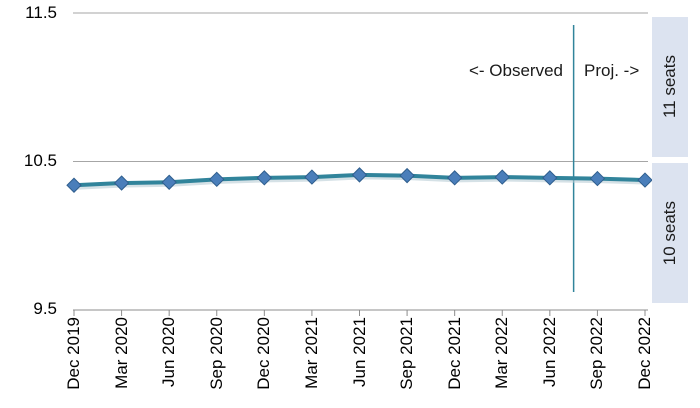 Image resolution: width=700 pixels, height=408 pixels. I want to click on band-11-seats: 11 seats, so click(670, 87).